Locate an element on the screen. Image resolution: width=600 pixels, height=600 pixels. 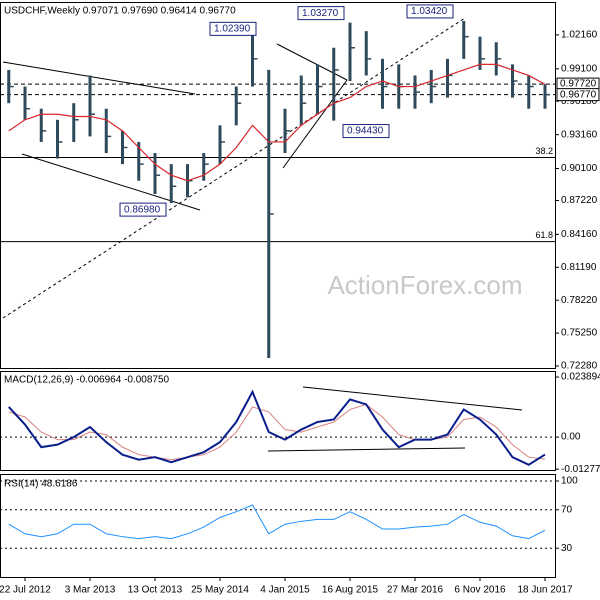
x-tick-label: 25 May 2014 is located at coordinates (220, 590).